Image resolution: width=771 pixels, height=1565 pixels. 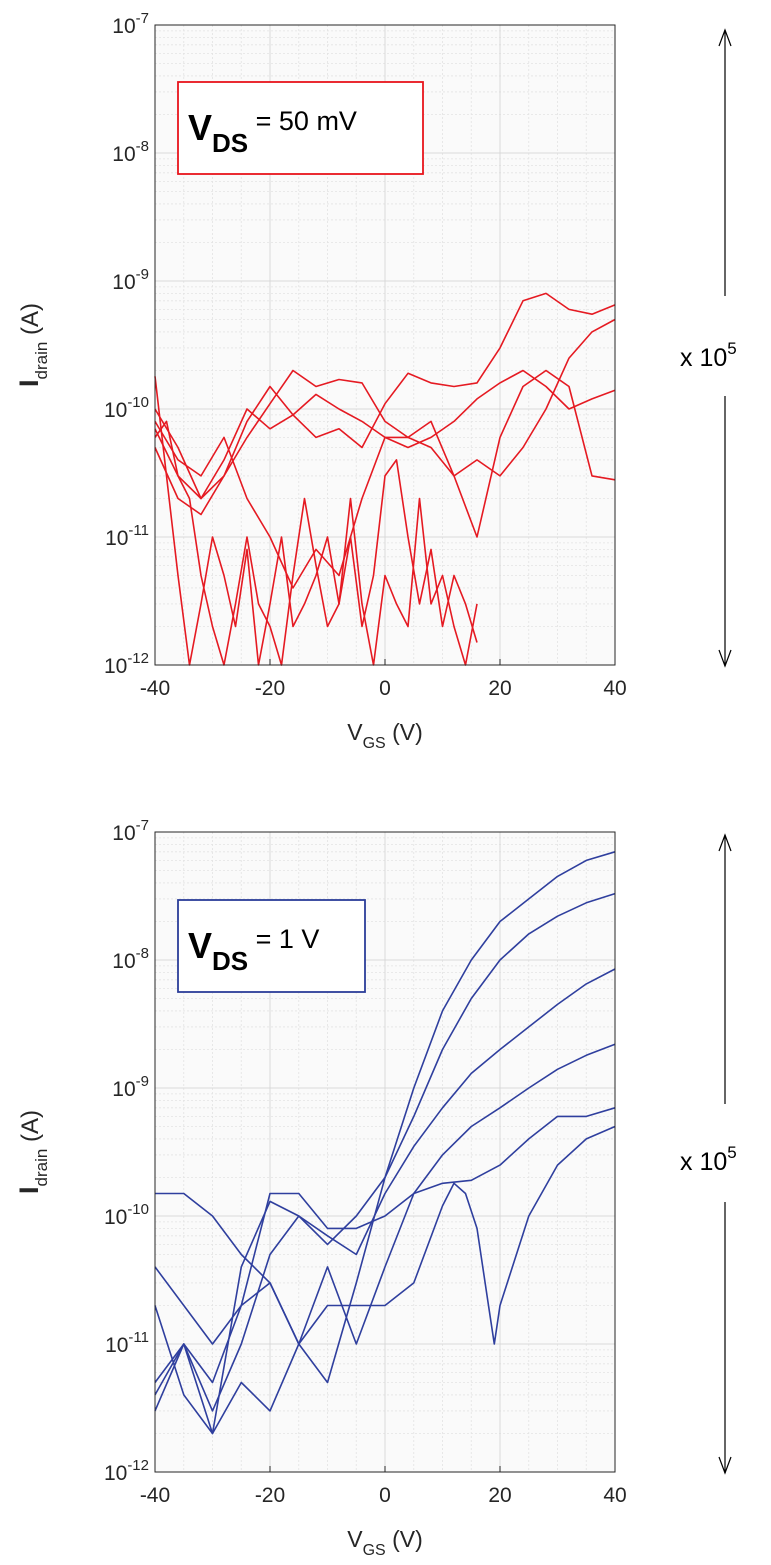 What do you see at coordinates (126, 1471) in the screenshot?
I see `bottom-y-tick-label: 10⁻¹²` at bounding box center [126, 1471].